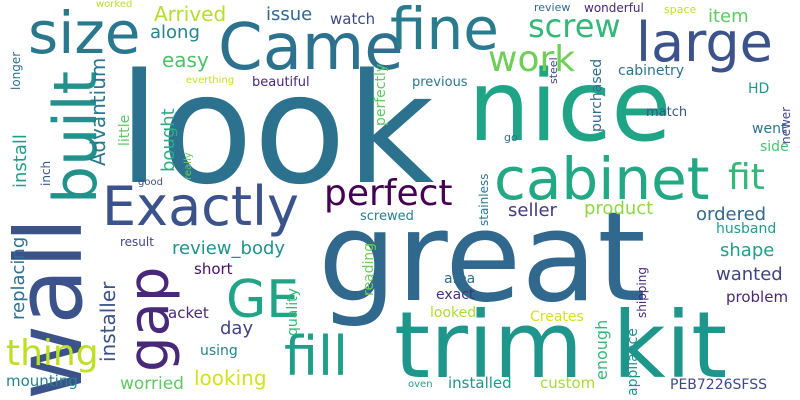  What do you see at coordinates (213, 269) in the screenshot?
I see `word-short: short` at bounding box center [213, 269].